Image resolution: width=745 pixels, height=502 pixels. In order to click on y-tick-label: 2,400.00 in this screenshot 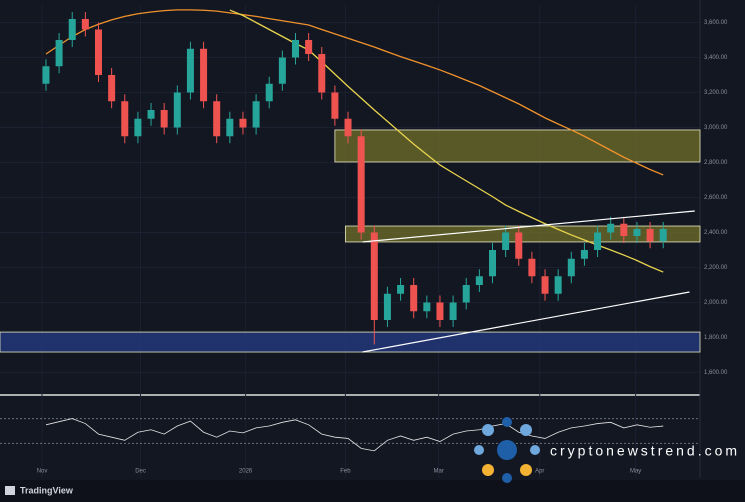, I will do `click(716, 233)`.